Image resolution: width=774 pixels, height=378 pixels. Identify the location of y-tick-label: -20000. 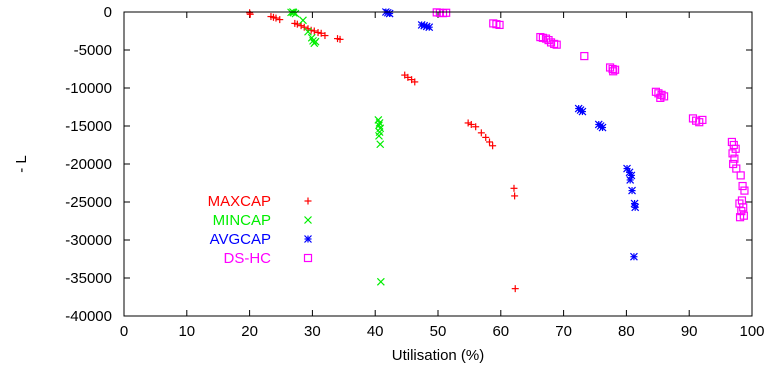
(88, 164).